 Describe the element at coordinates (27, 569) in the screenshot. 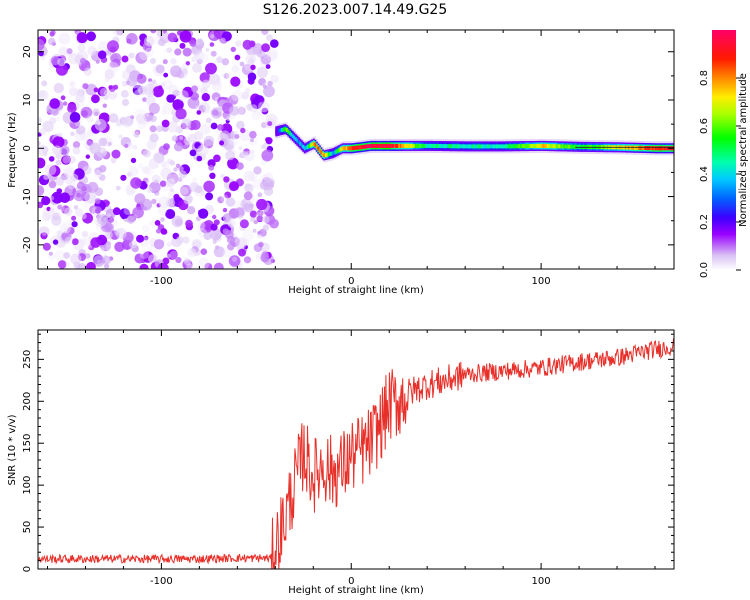

I see `y-tick-label: 0` at that location.